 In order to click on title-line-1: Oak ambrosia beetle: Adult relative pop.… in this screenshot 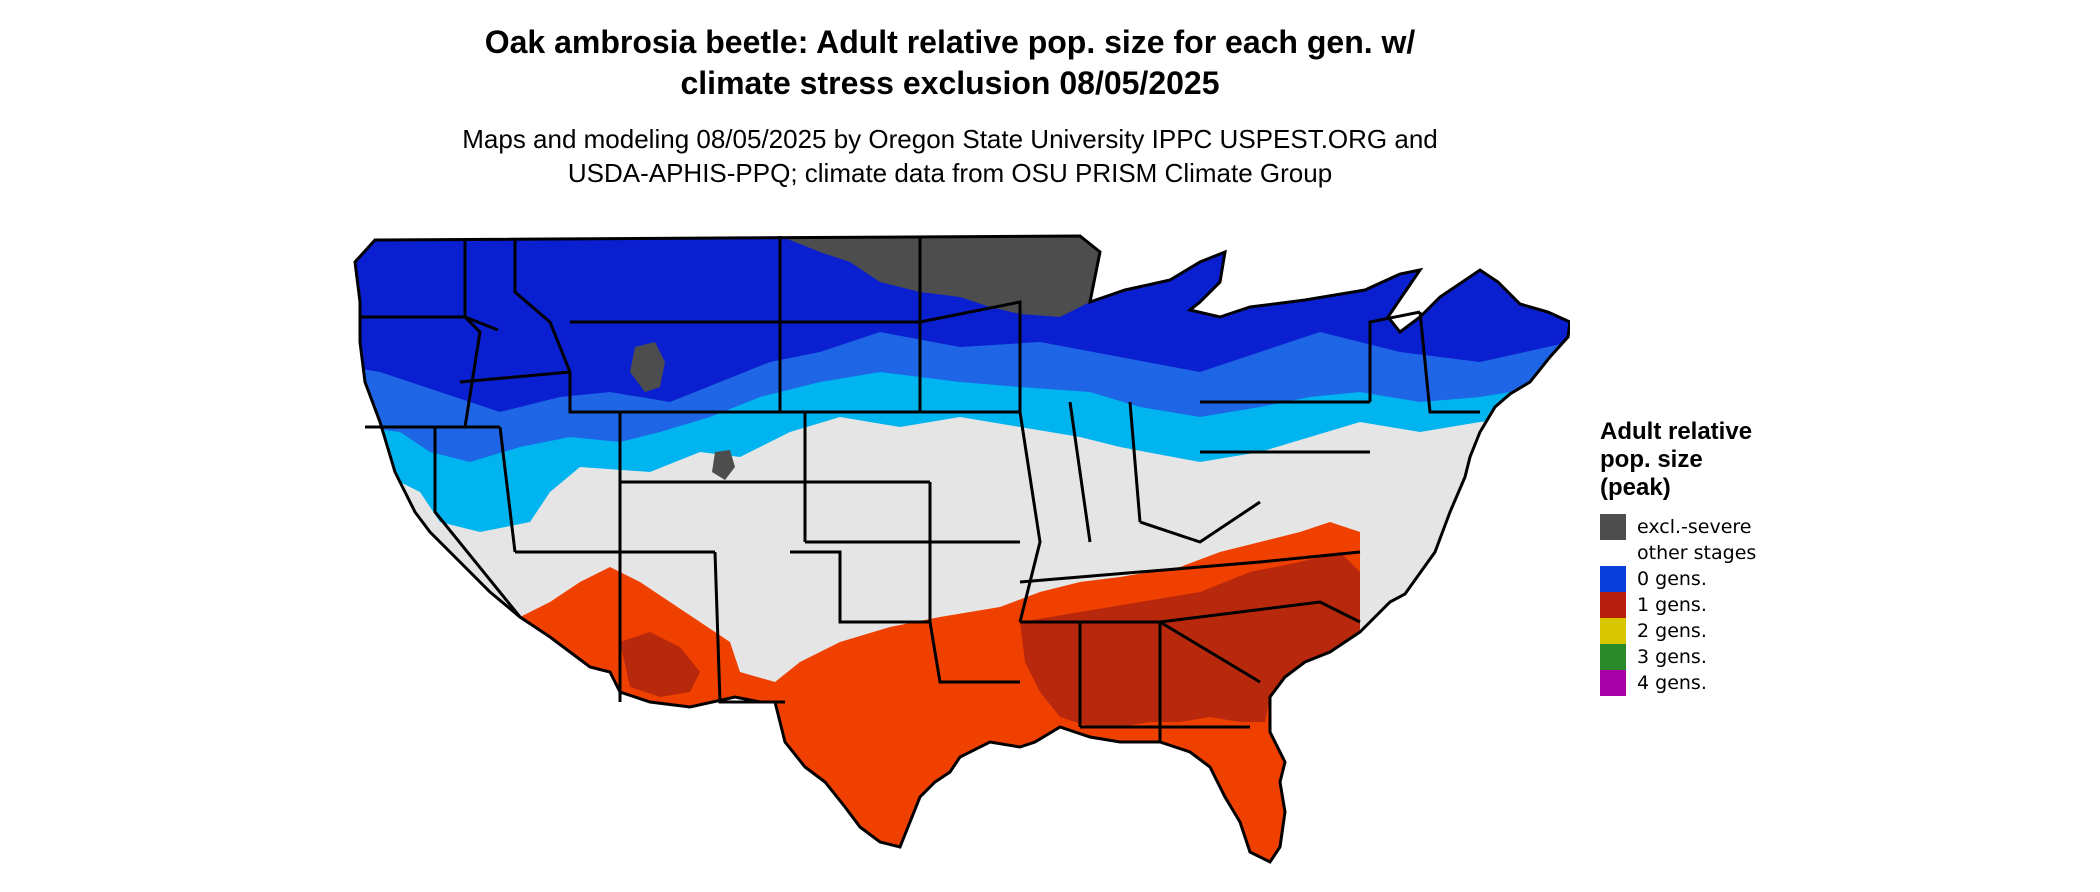, I will do `click(950, 42)`.